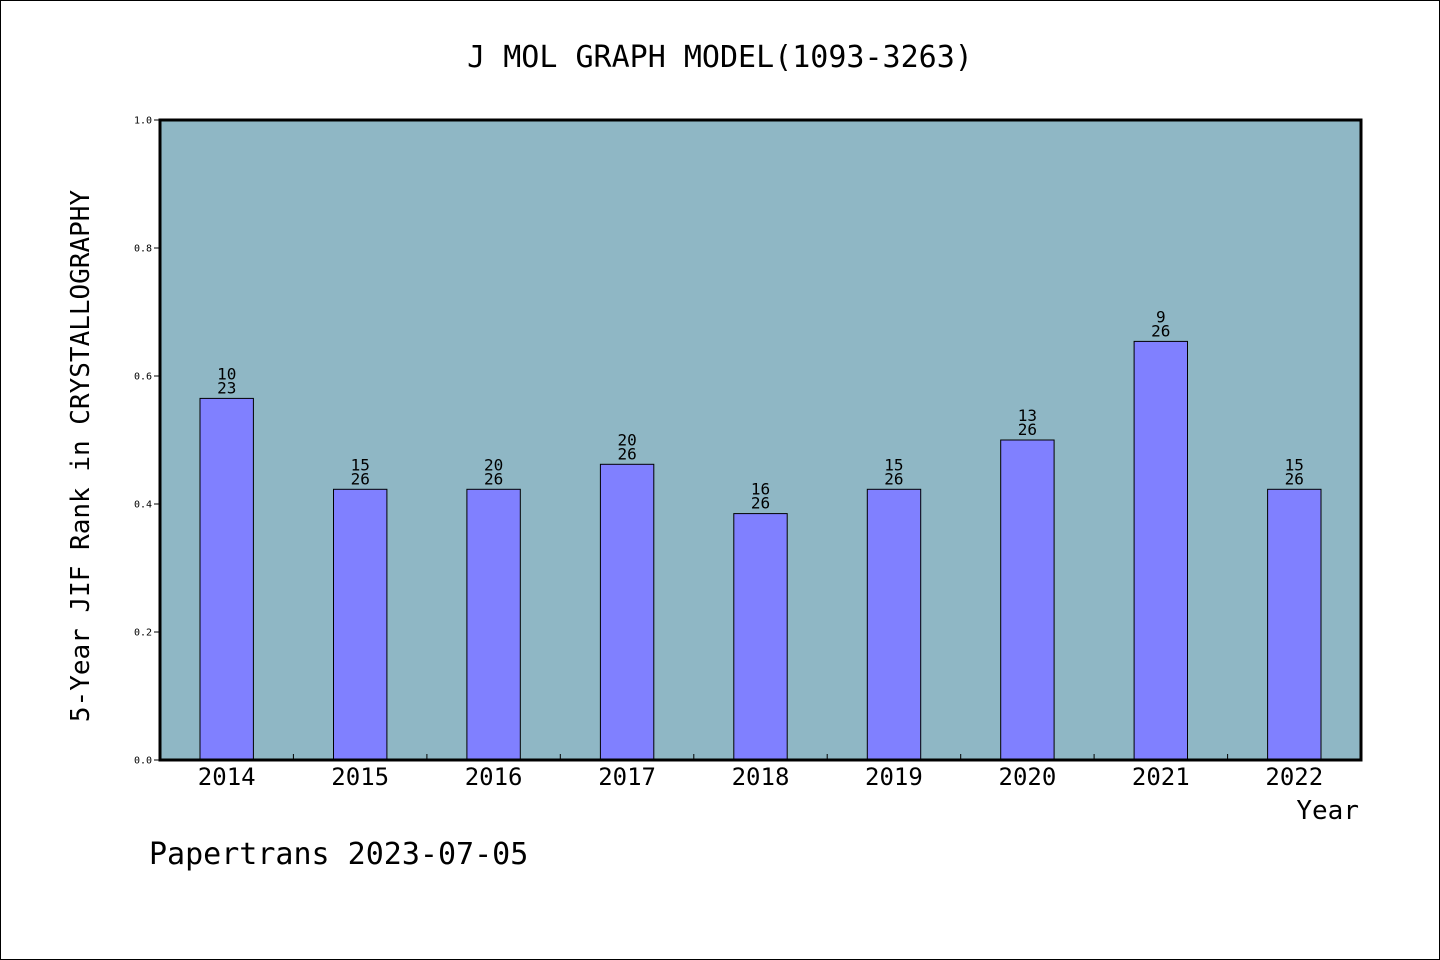 Image resolution: width=1440 pixels, height=960 pixels. Describe the element at coordinates (1160, 550) in the screenshot. I see `bar-2021` at that location.